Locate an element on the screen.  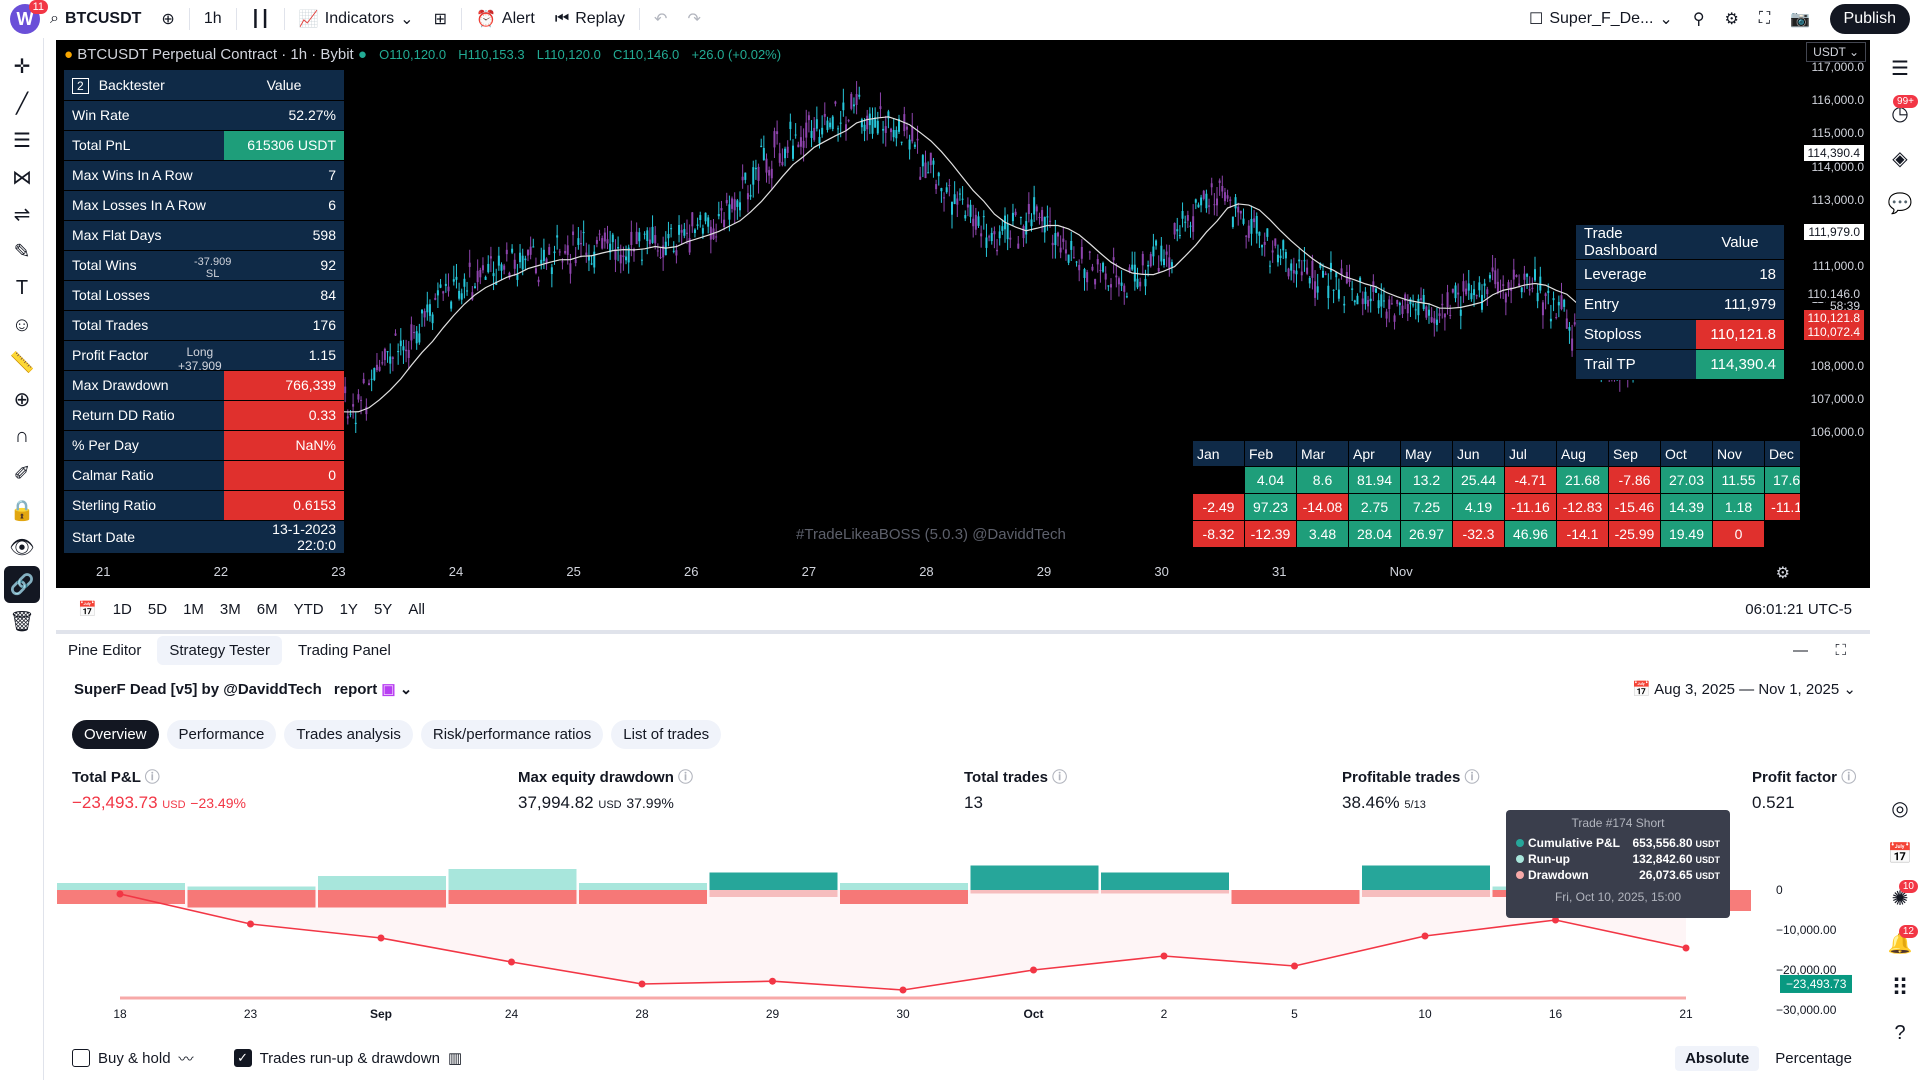
runup-checkbox: ✓ is located at coordinates (242, 1058).